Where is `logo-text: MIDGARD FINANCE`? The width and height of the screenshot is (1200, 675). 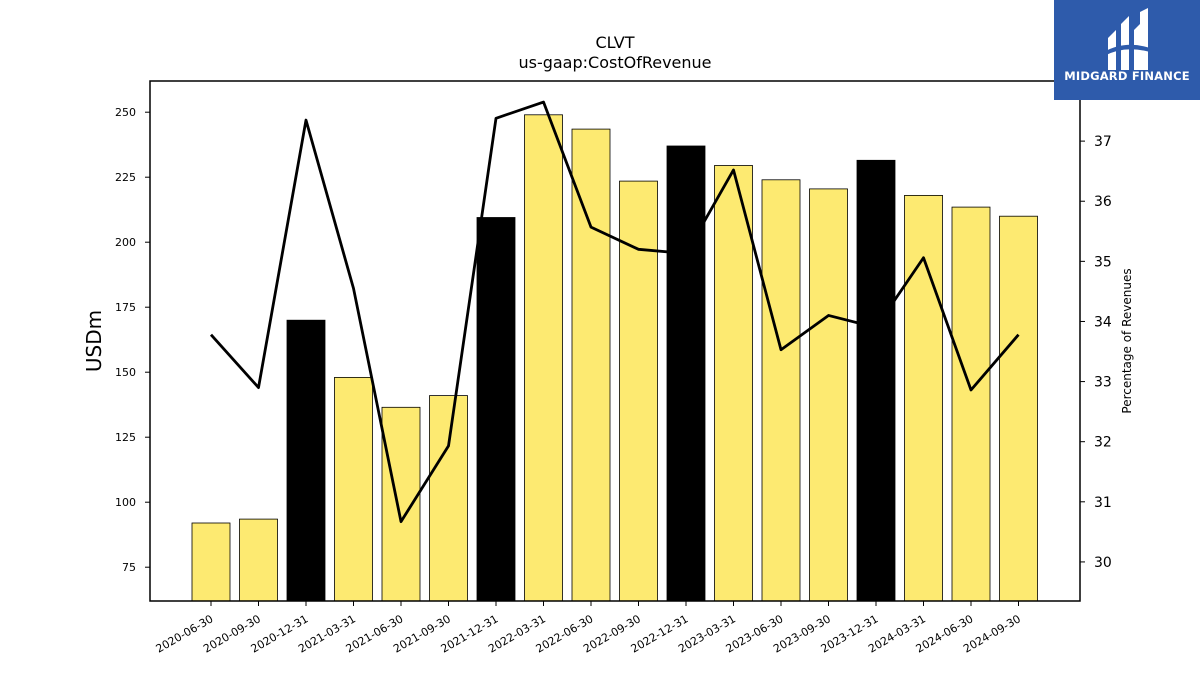
logo-text: MIDGARD FINANCE is located at coordinates (1127, 76).